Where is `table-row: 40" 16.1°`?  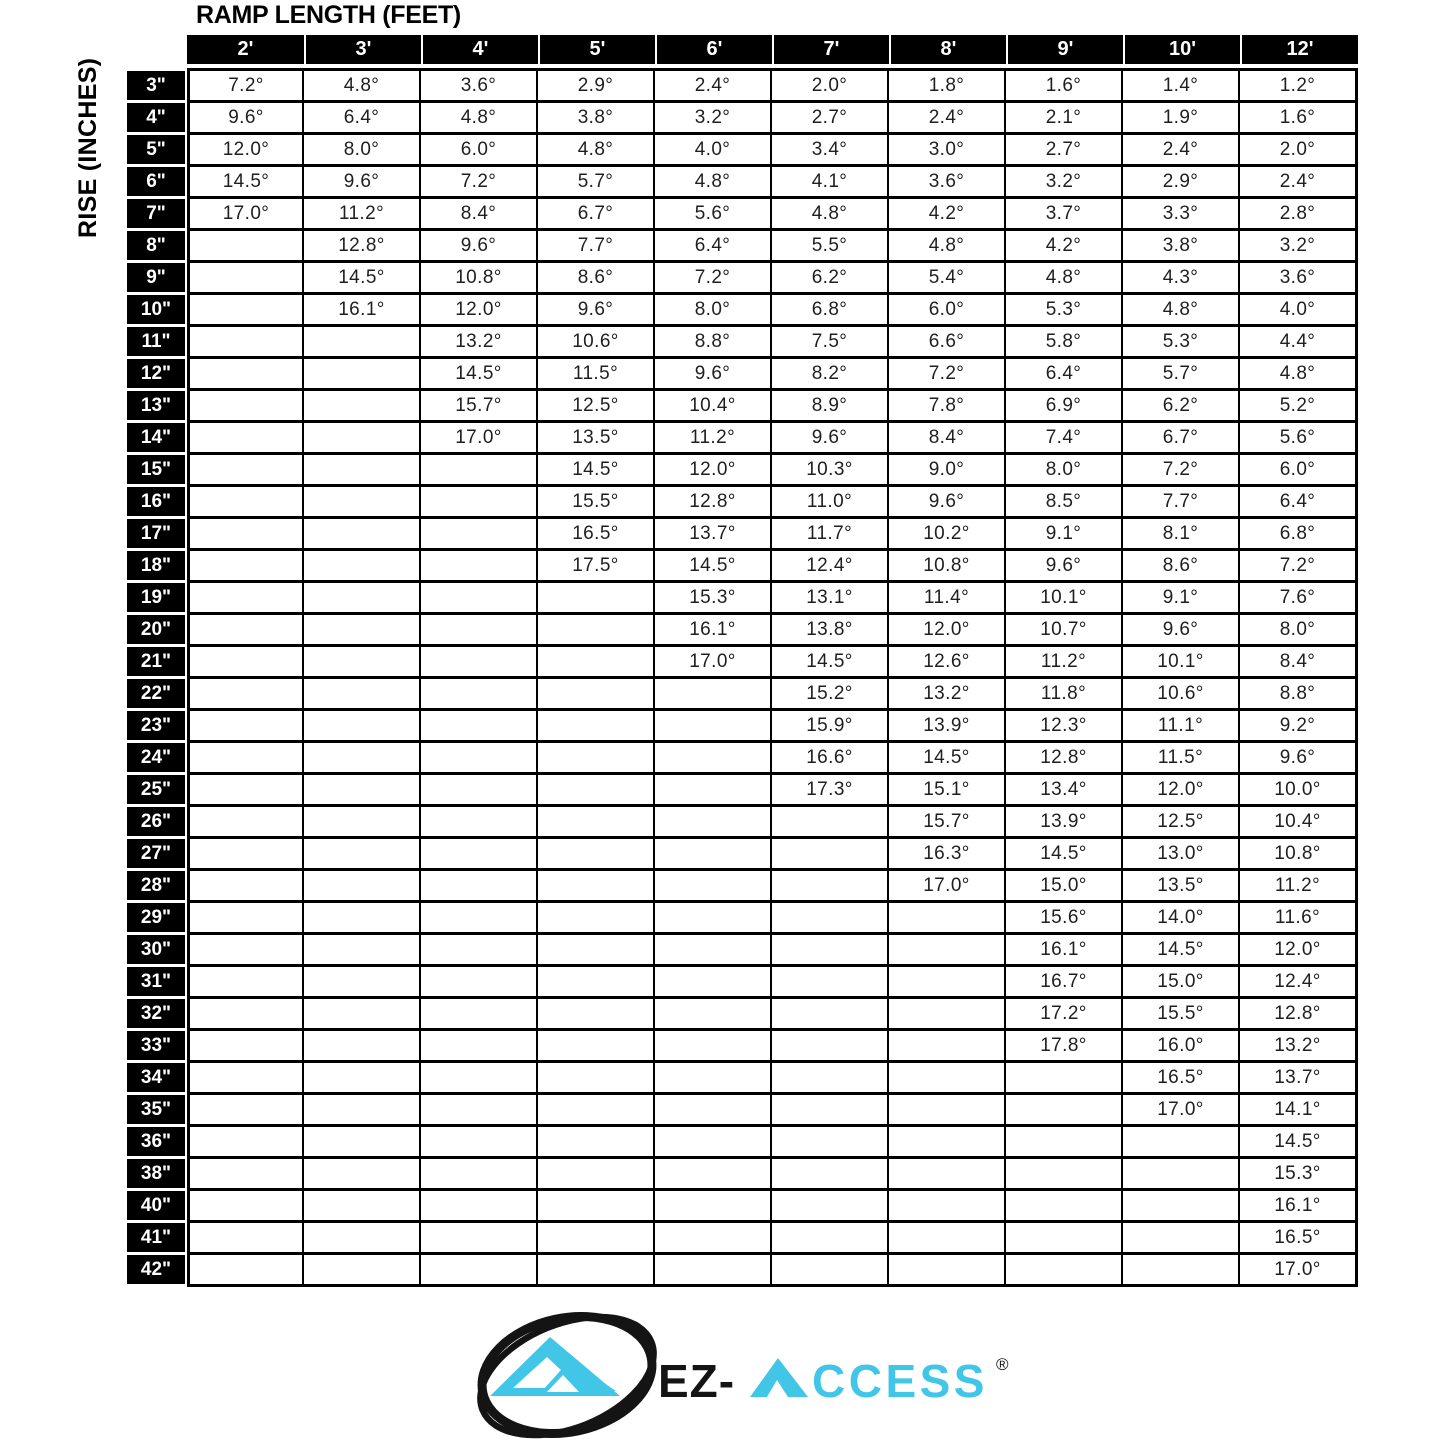 table-row: 40" 16.1° is located at coordinates (742, 1207).